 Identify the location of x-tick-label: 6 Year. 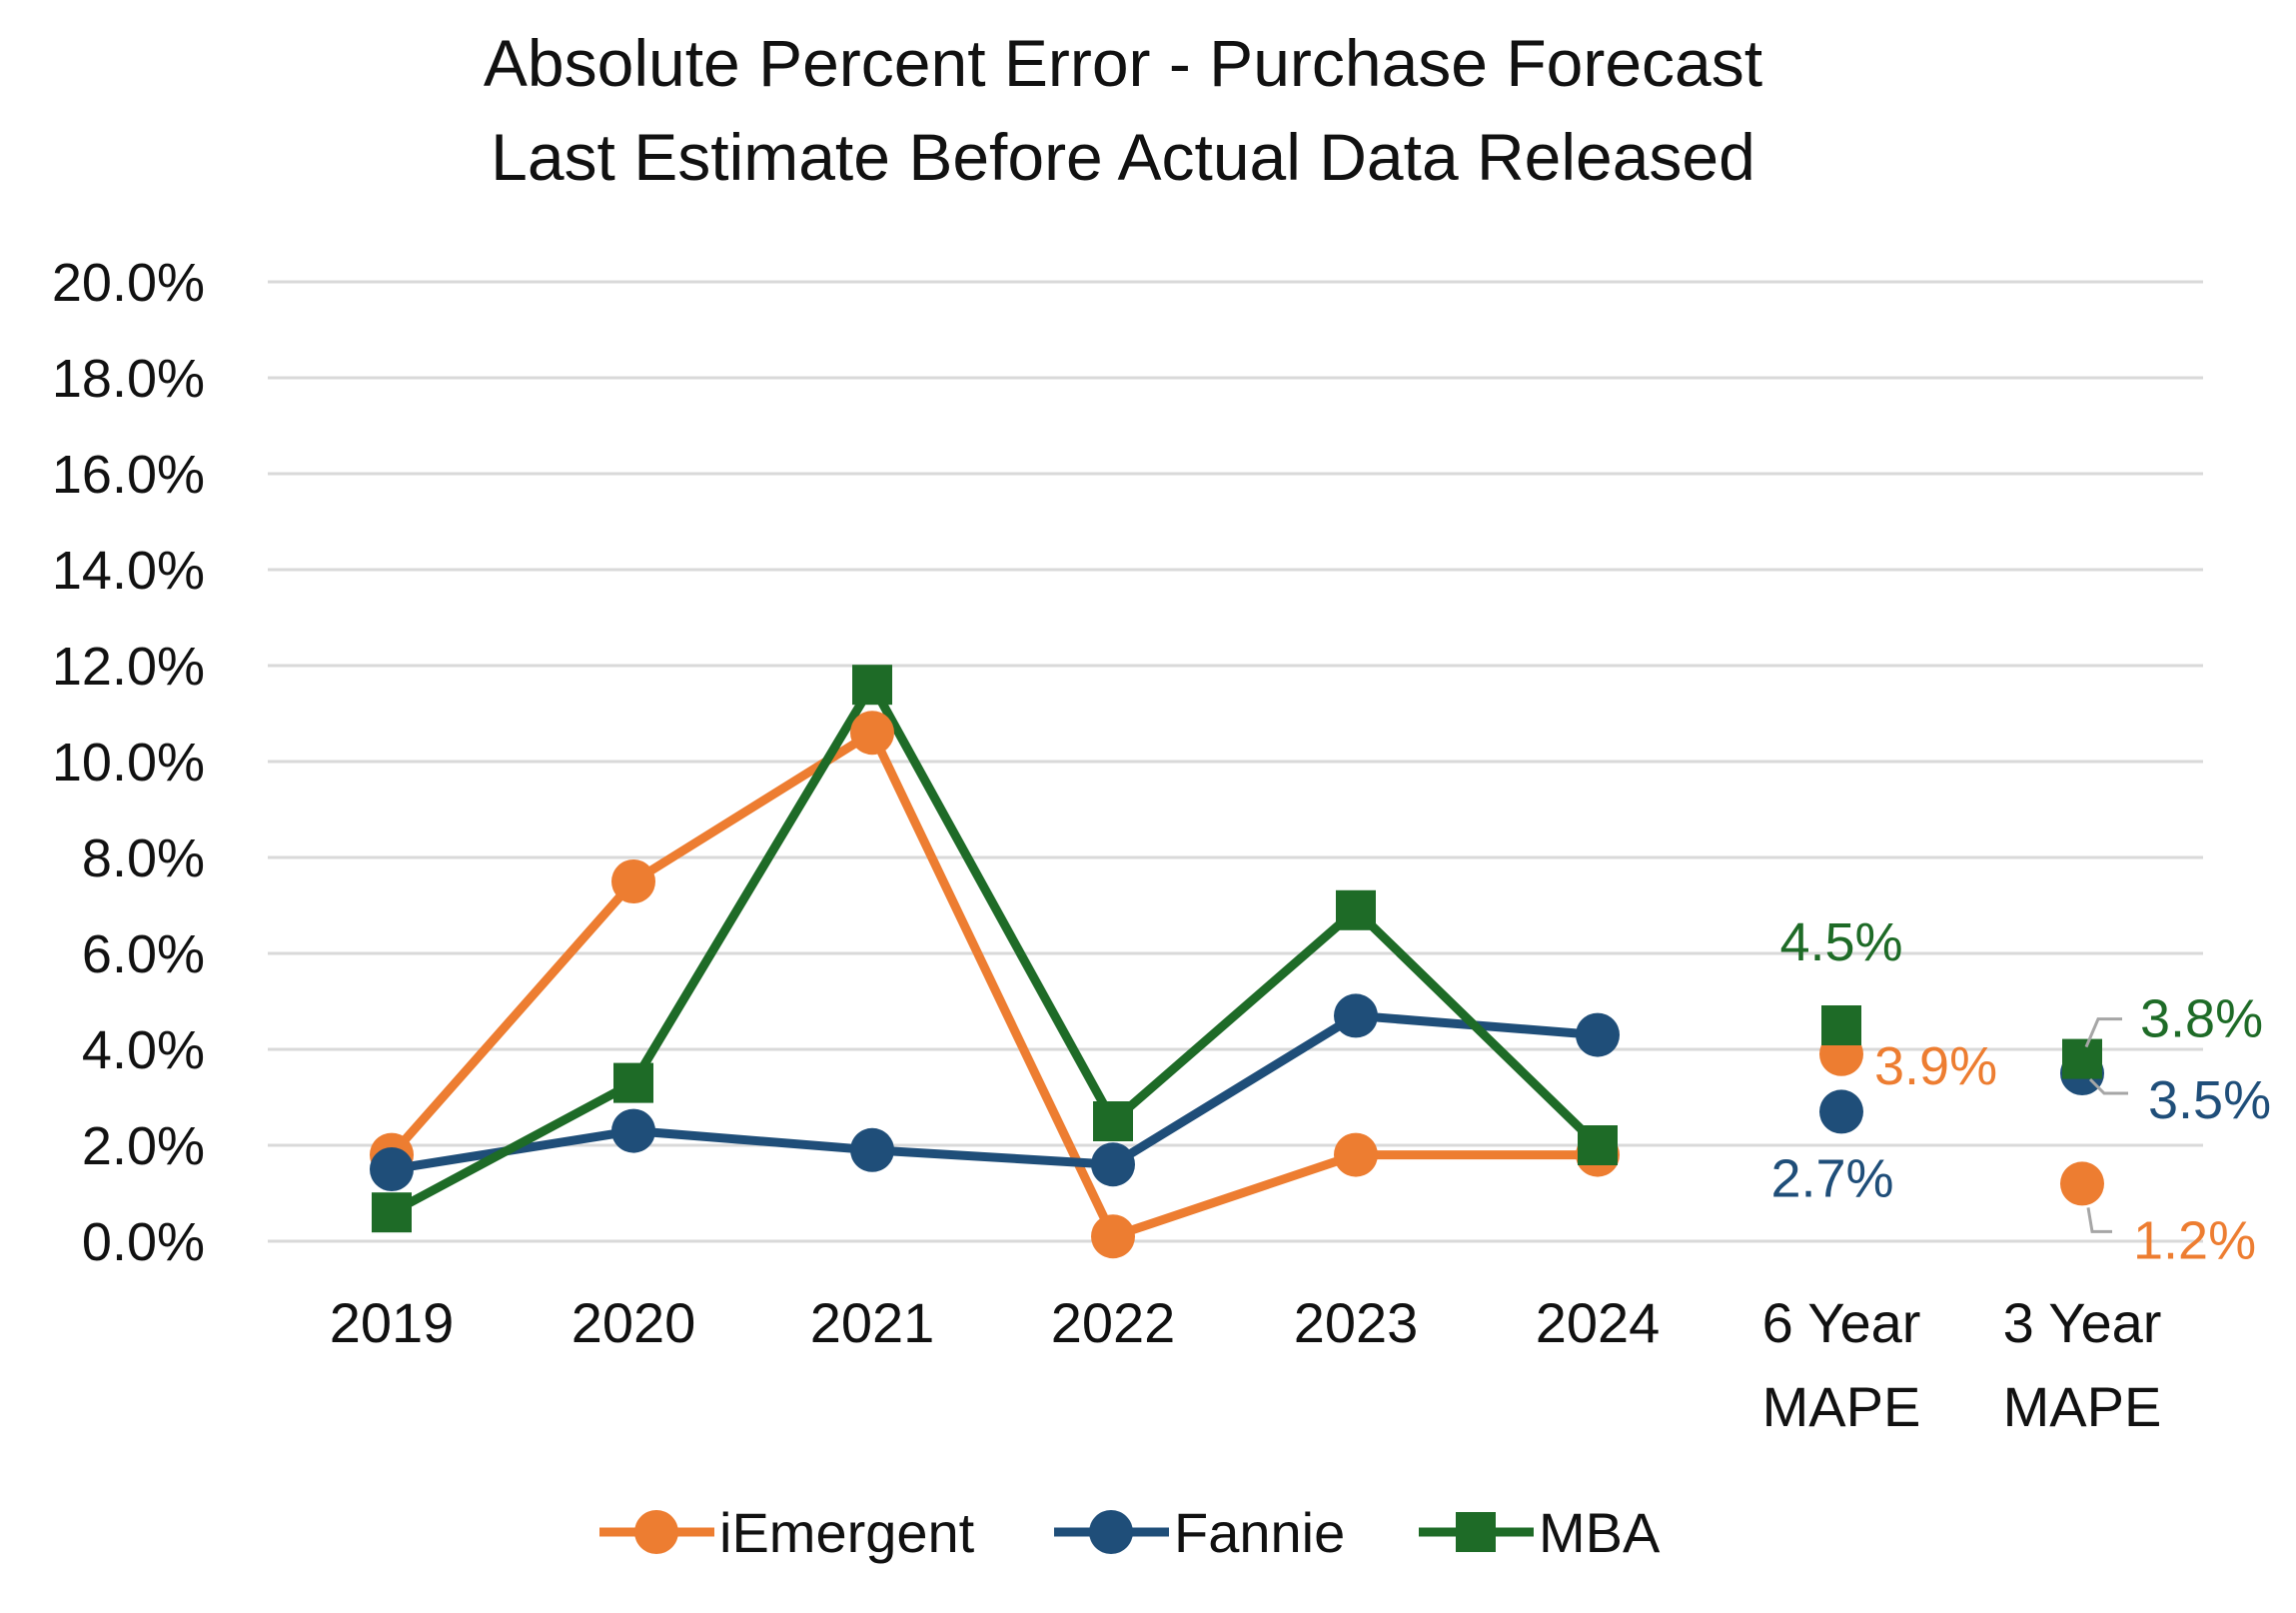
(1841, 1322).